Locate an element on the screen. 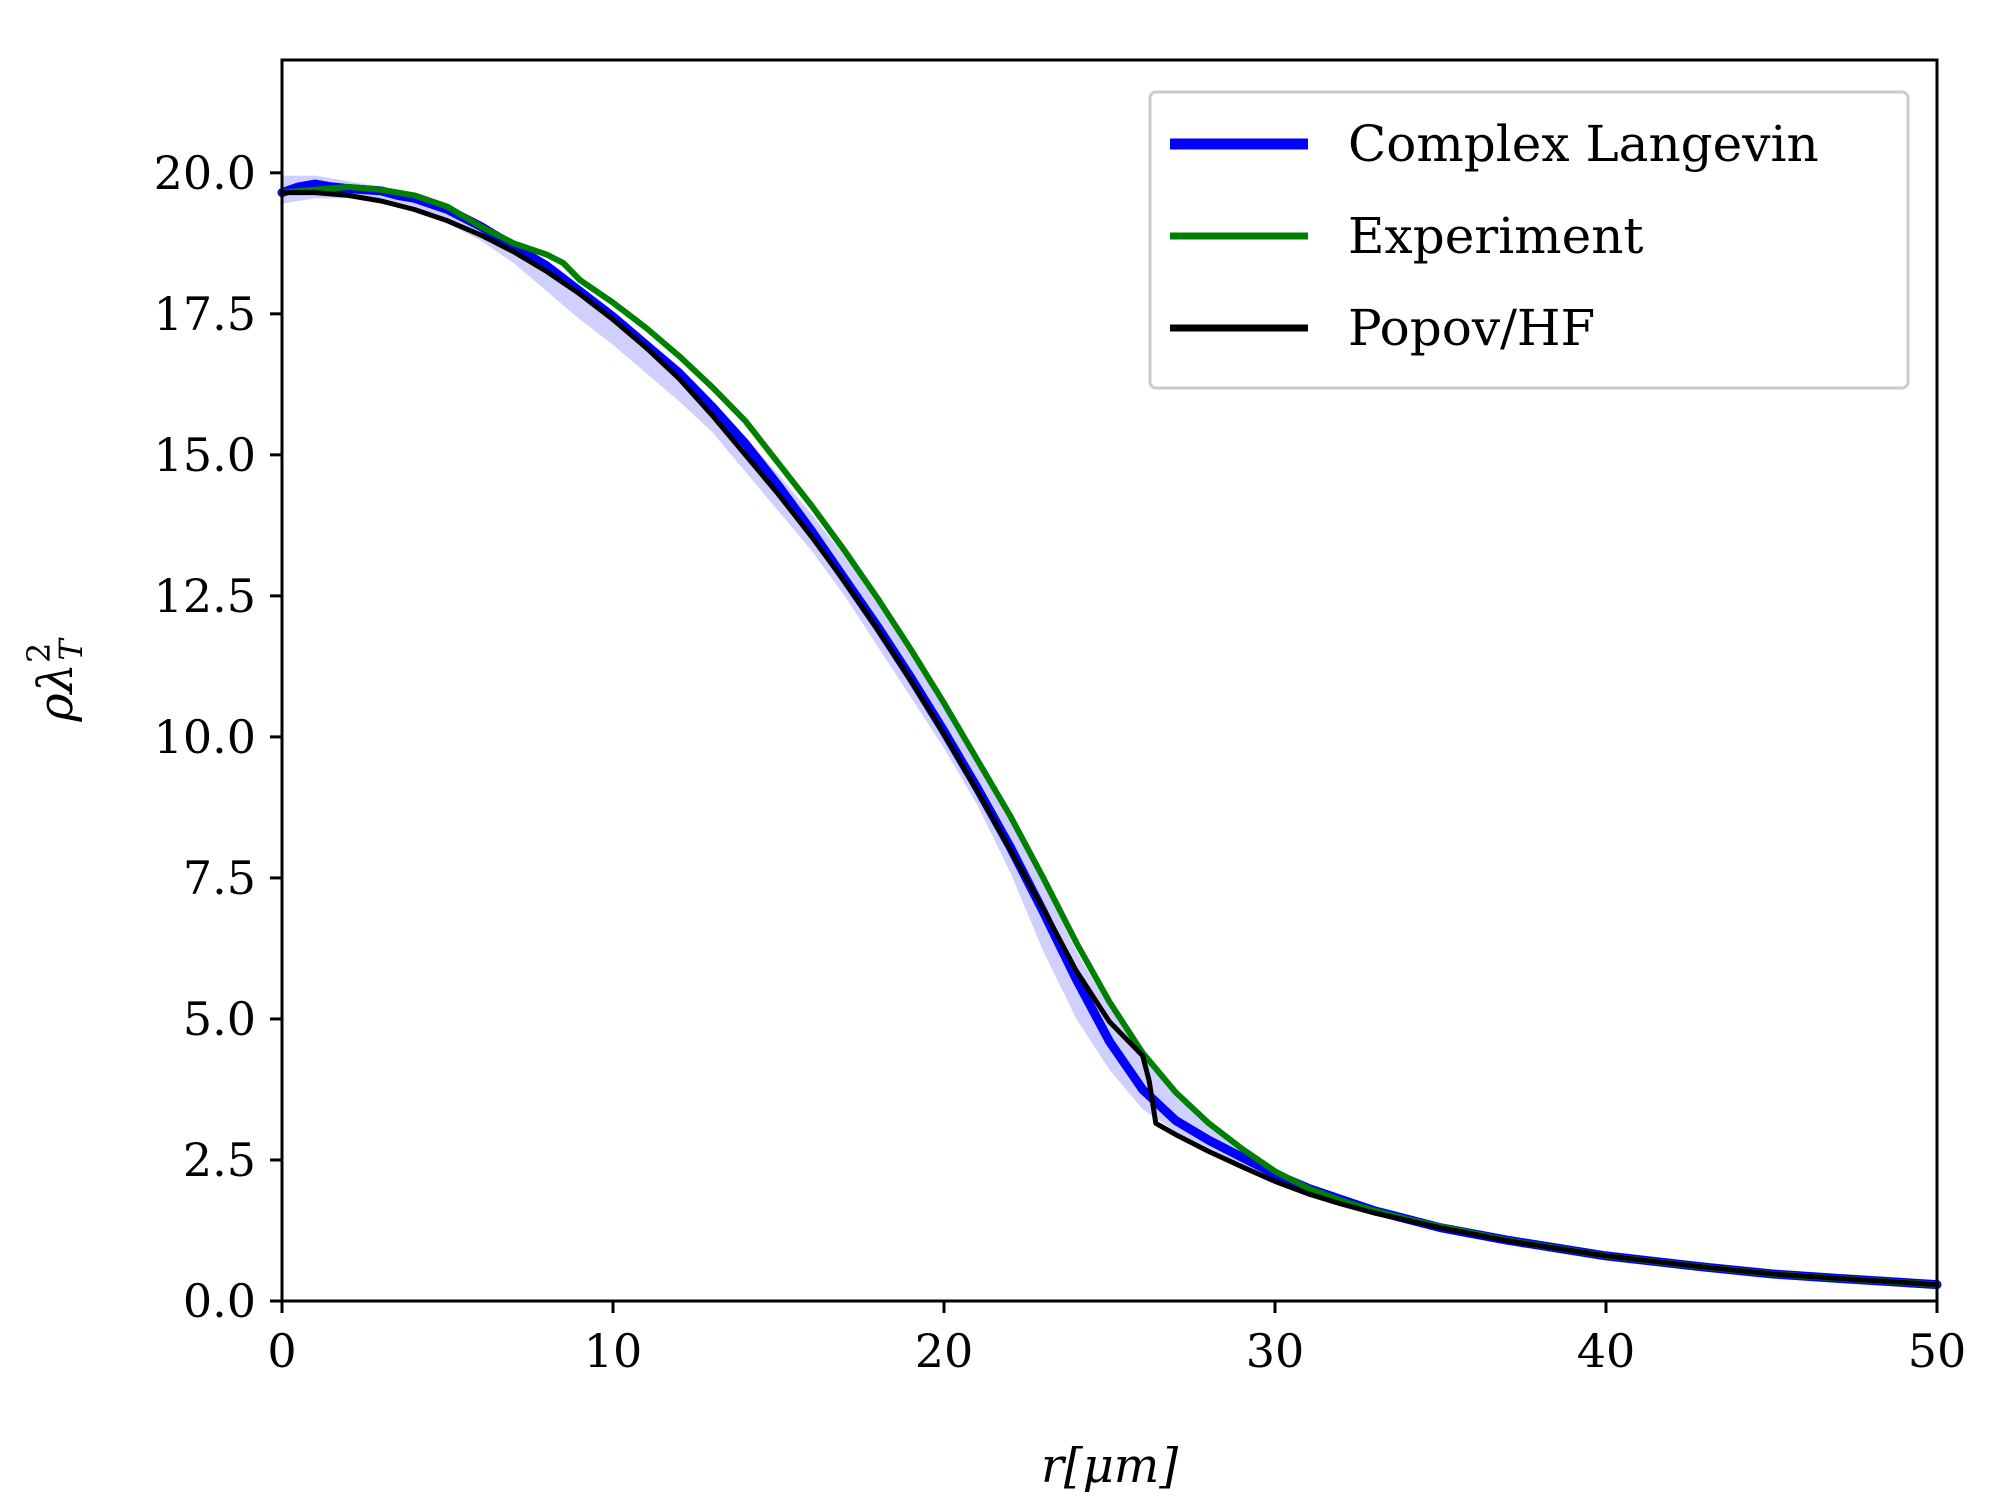 The width and height of the screenshot is (2000, 1500). x-tick-label: 20 is located at coordinates (944, 1351).